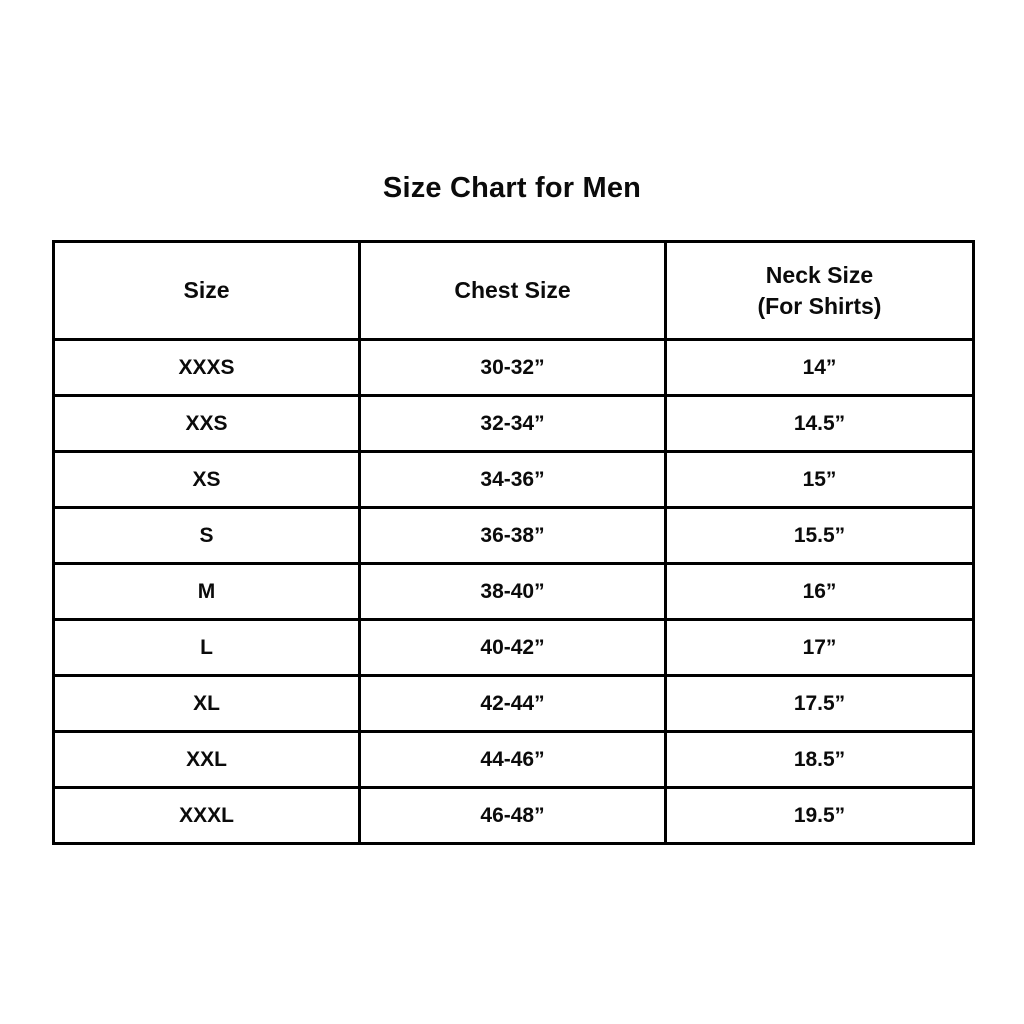 The image size is (1024, 1024). I want to click on cell-chest: 44-46”, so click(512, 759).